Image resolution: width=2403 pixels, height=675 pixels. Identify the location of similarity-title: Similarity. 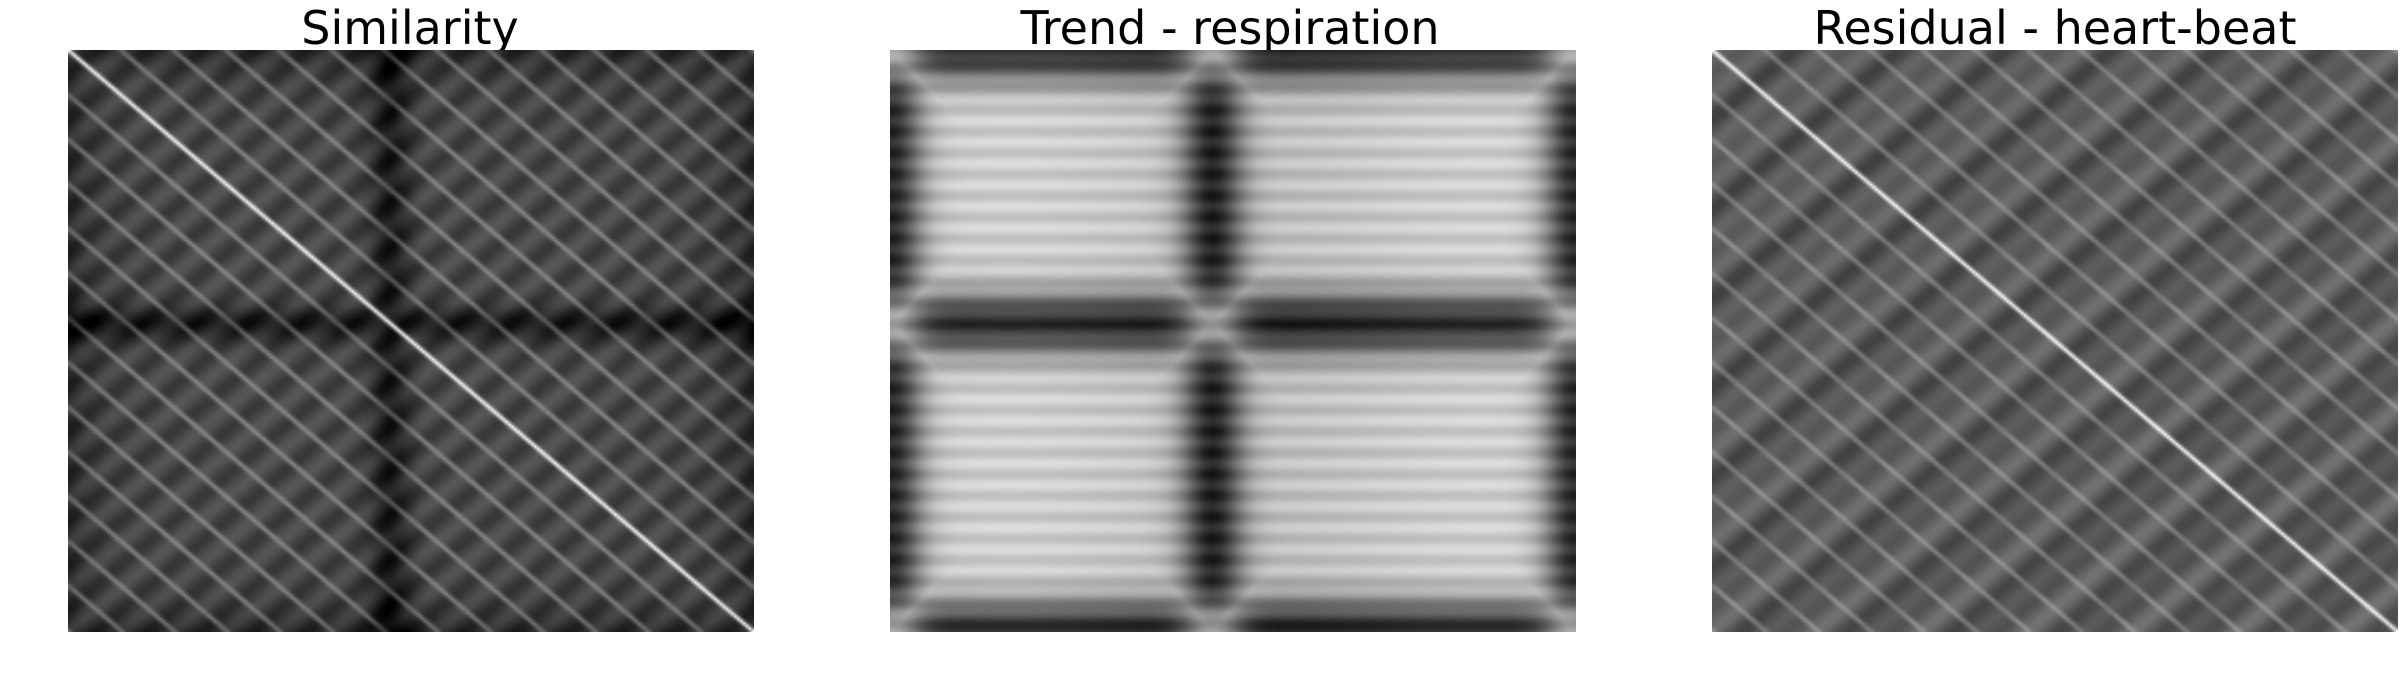
(410, 28).